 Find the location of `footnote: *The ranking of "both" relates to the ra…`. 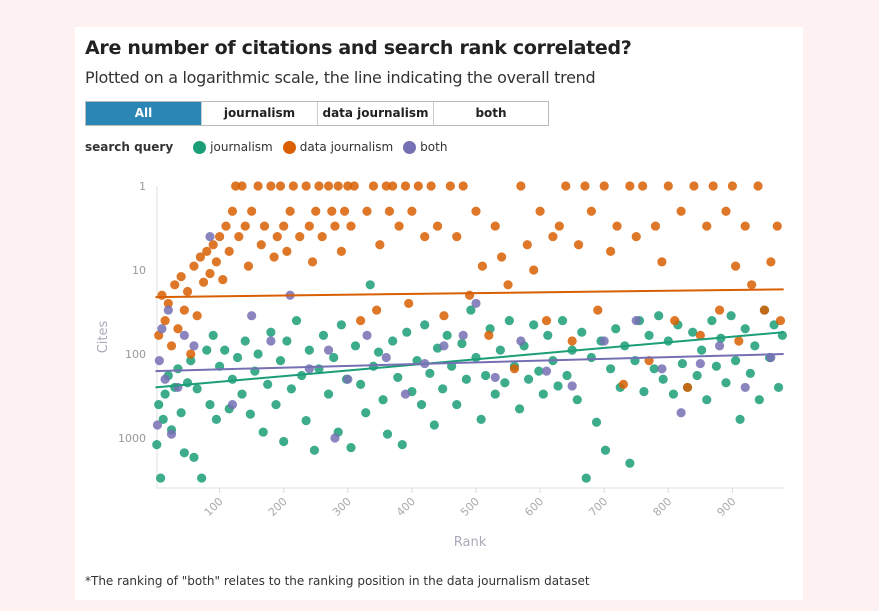

footnote: *The ranking of "both" relates to the ra… is located at coordinates (337, 581).